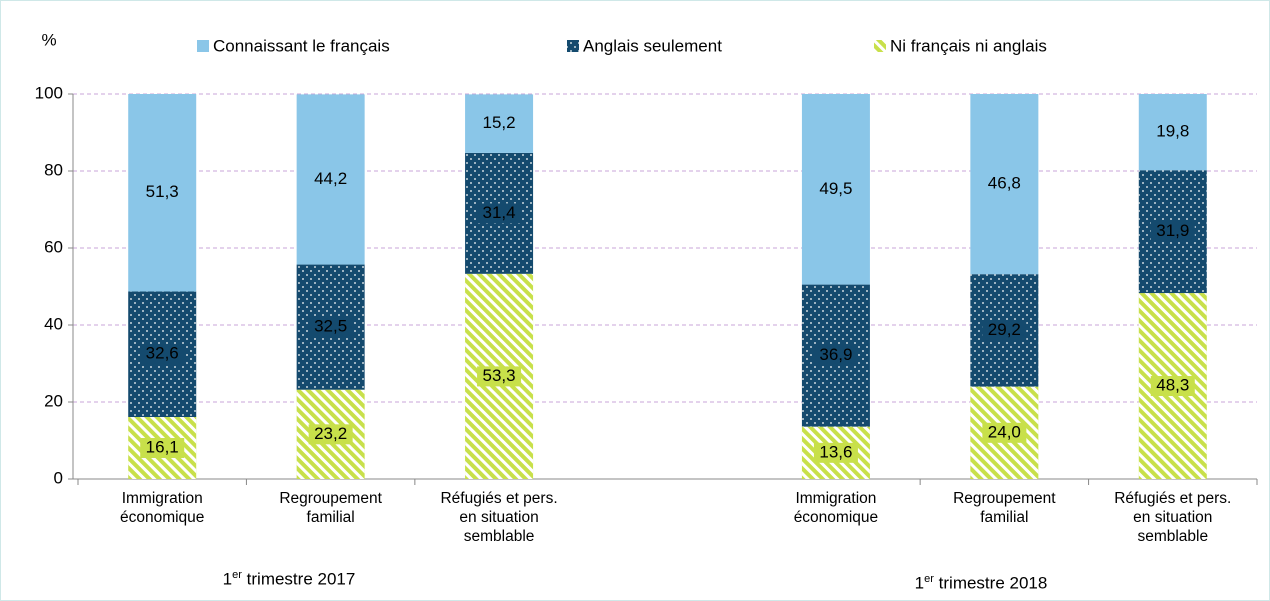 The width and height of the screenshot is (1270, 601). Describe the element at coordinates (53, 323) in the screenshot. I see `y-tick-label: 40` at that location.